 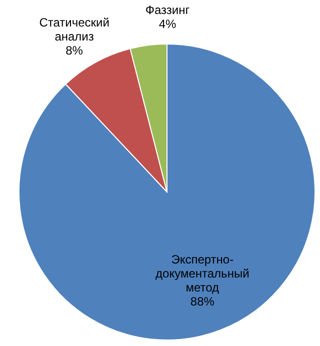 What do you see at coordinates (167, 9) in the screenshot?
I see `slice-label: Фаззинг` at bounding box center [167, 9].